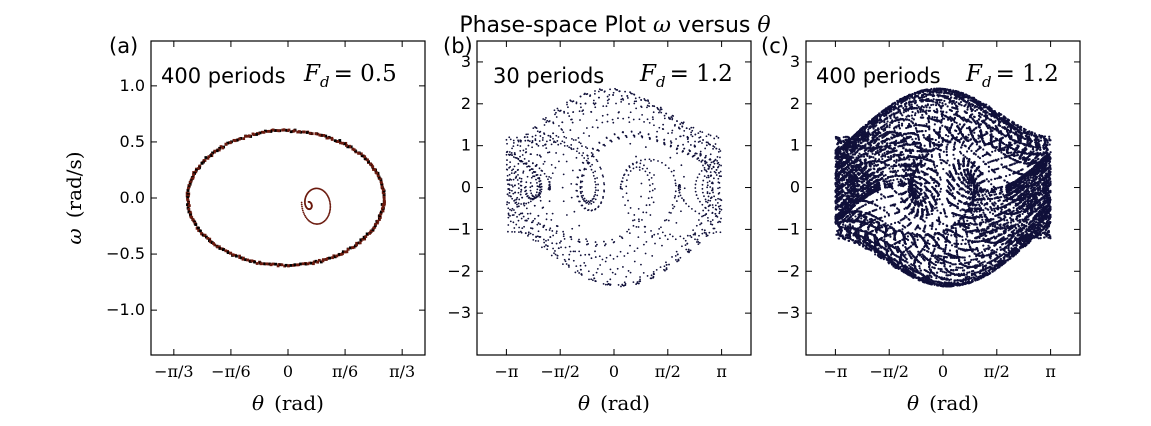  I want to click on ytick-label: −0.5, so click(125, 253).